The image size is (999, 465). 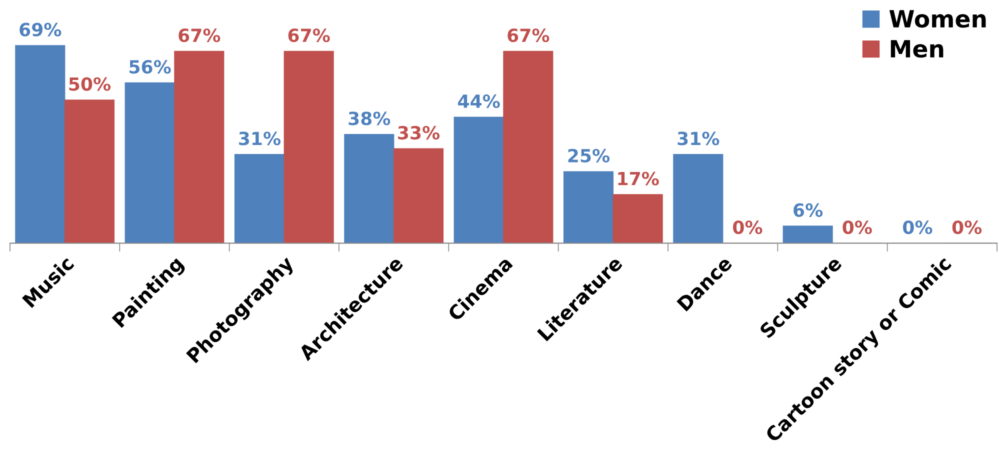 I want to click on data-label: 38%, so click(x=369, y=119).